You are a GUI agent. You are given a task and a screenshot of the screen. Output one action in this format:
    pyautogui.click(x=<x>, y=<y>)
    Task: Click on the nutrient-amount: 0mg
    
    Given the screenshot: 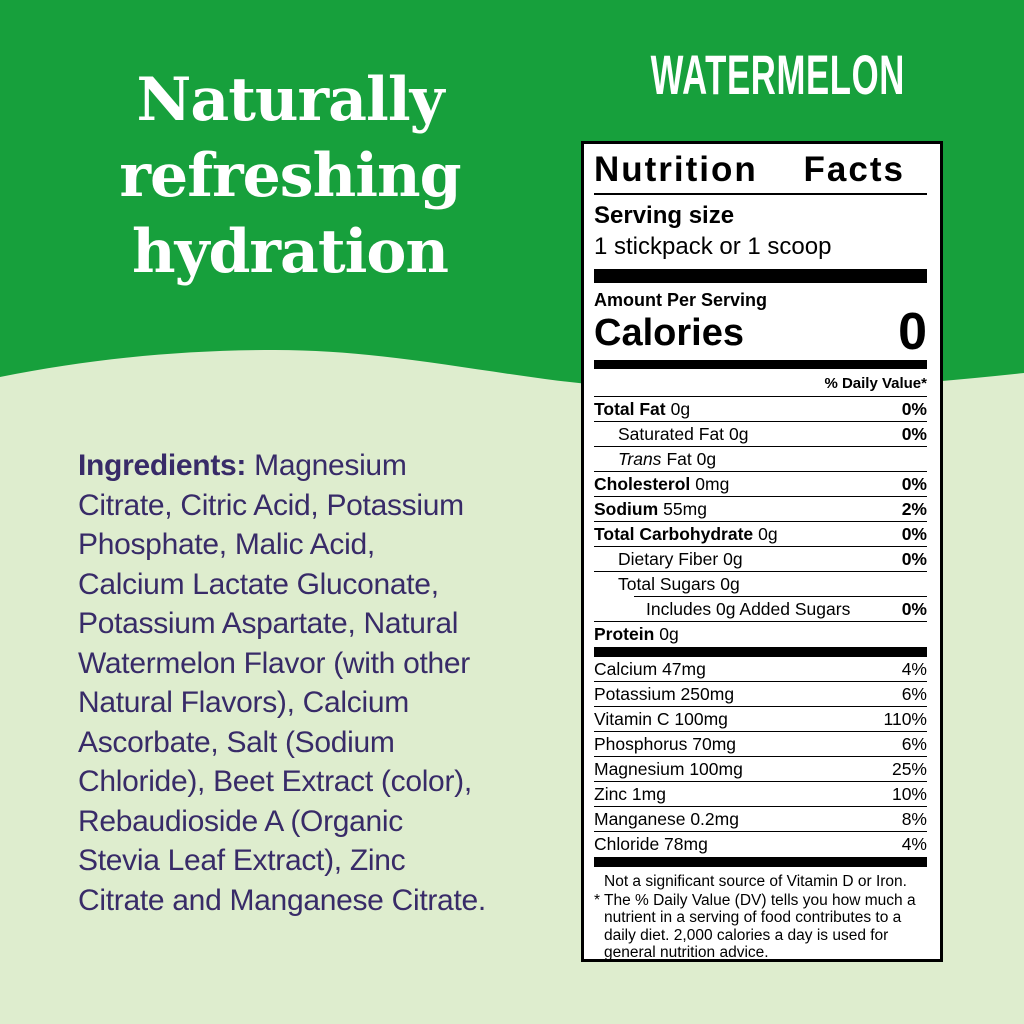 What is the action you would take?
    pyautogui.click(x=712, y=483)
    